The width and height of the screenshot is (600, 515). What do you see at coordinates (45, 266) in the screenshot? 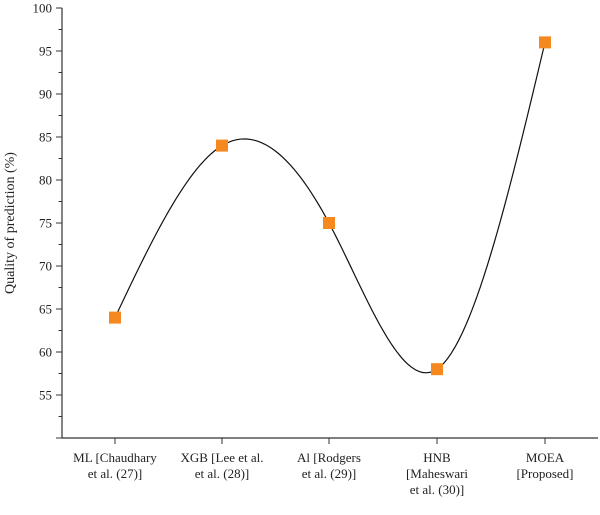
I see `y-tick-label: 70` at bounding box center [45, 266].